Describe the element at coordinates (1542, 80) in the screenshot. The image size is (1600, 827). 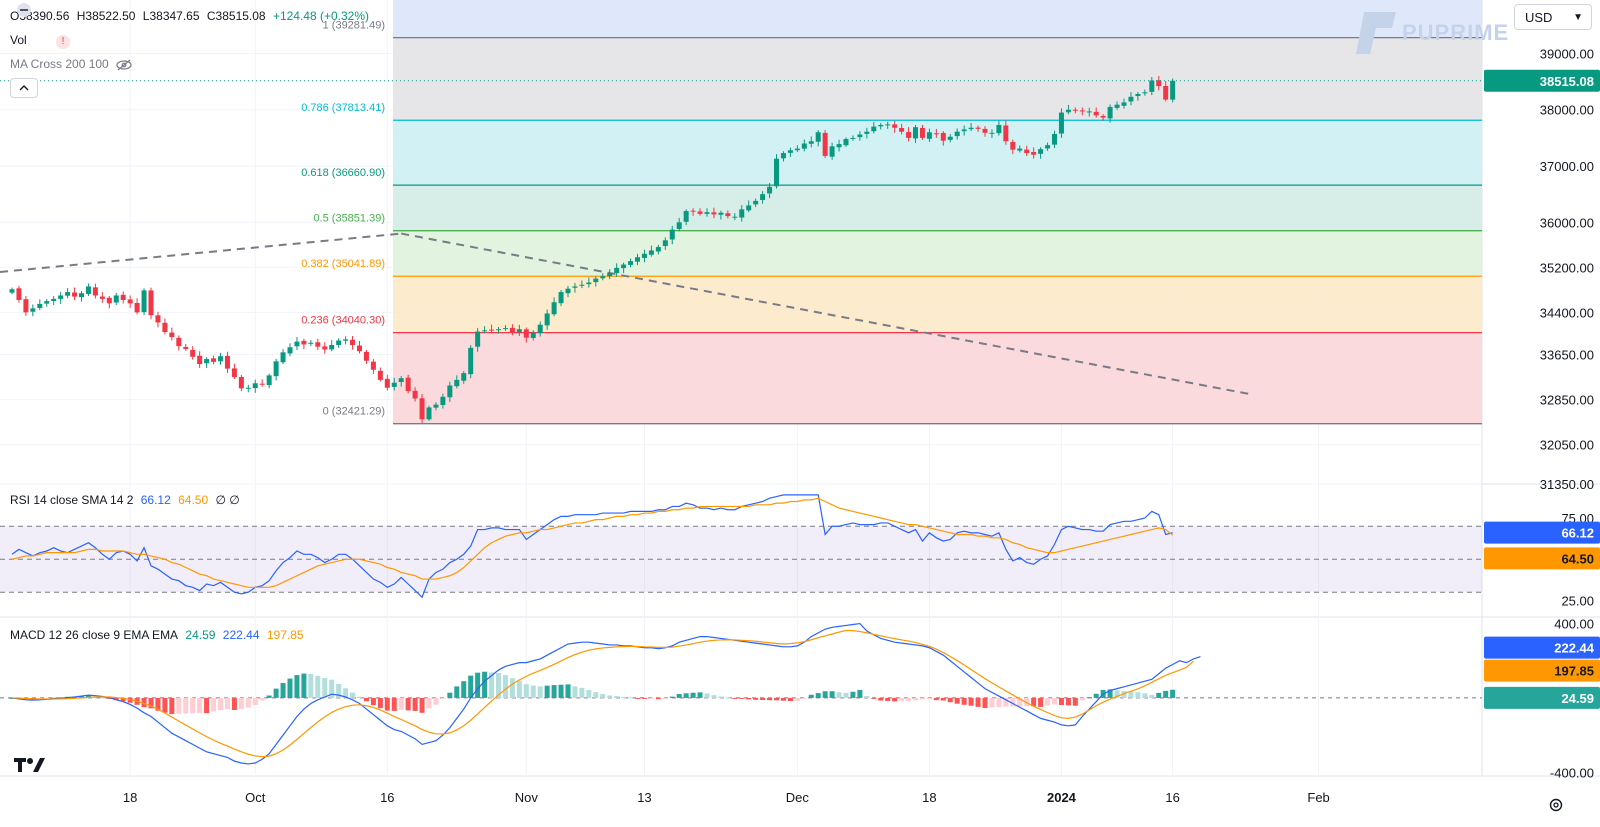
I see `current-price-badge` at that location.